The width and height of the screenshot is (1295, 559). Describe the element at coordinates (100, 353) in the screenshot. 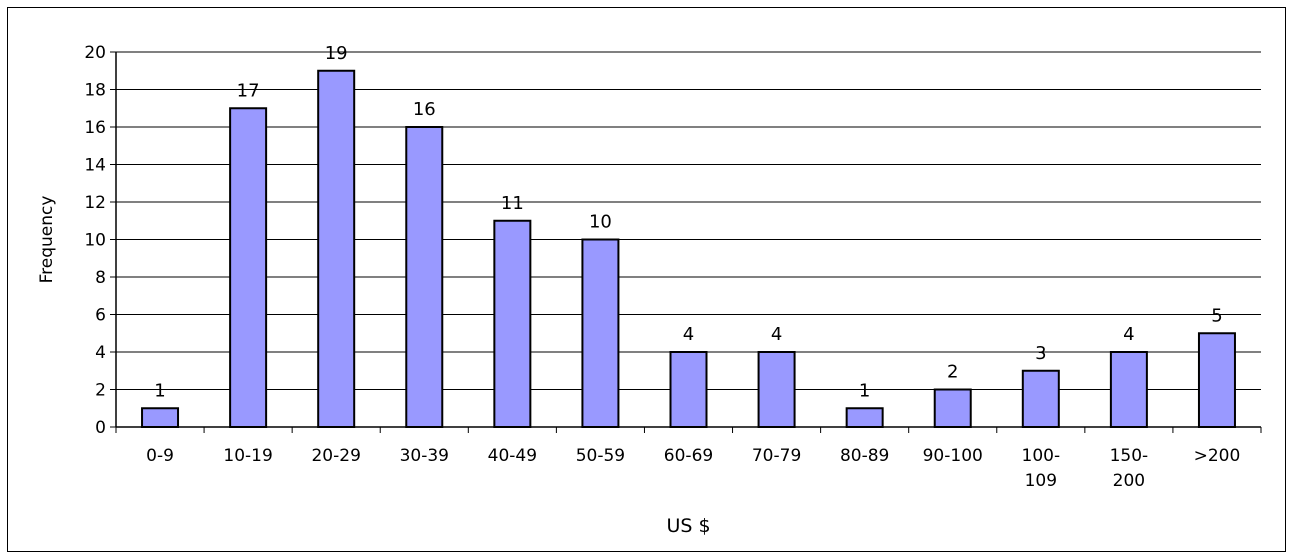

I see `y-tick-label: 4` at that location.